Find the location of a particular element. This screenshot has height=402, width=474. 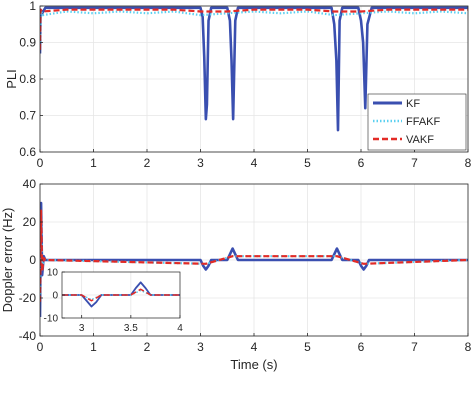

legend-label-vakf: VAKF is located at coordinates (420, 140).